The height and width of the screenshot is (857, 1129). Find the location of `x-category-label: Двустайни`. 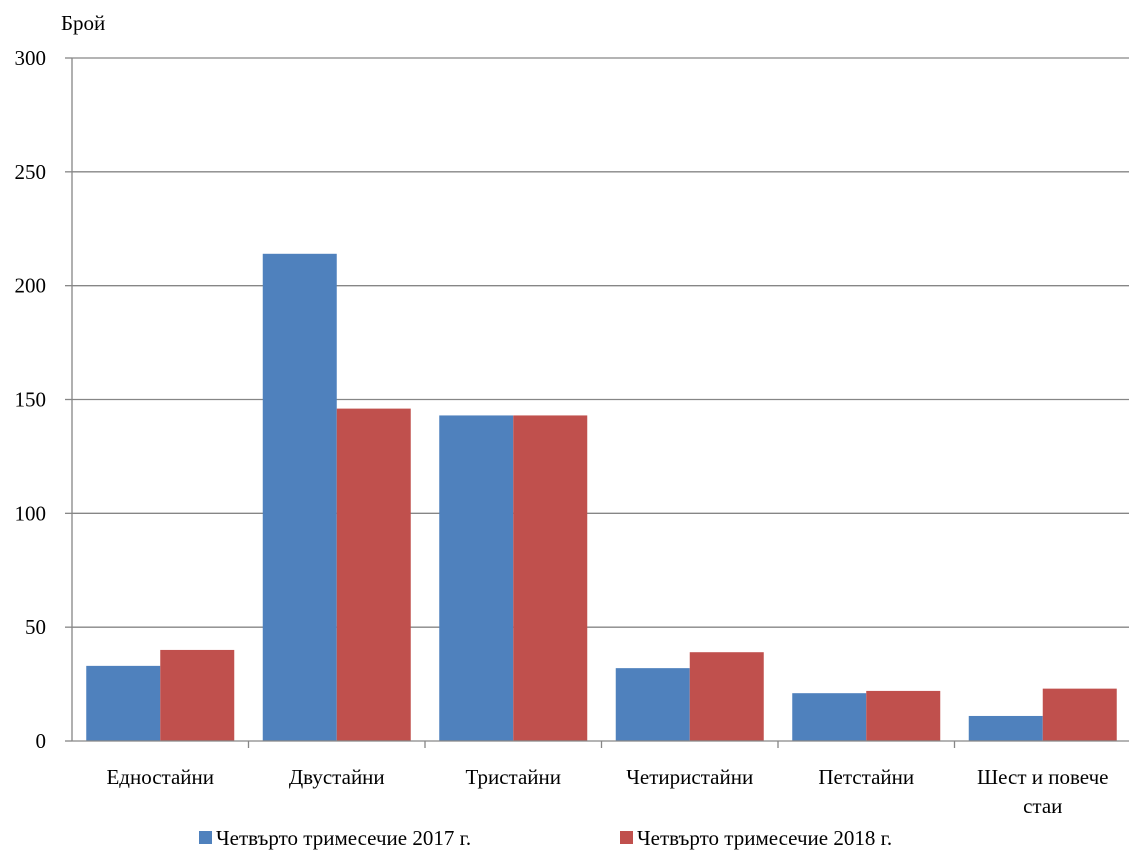

x-category-label: Двустайни is located at coordinates (337, 777).